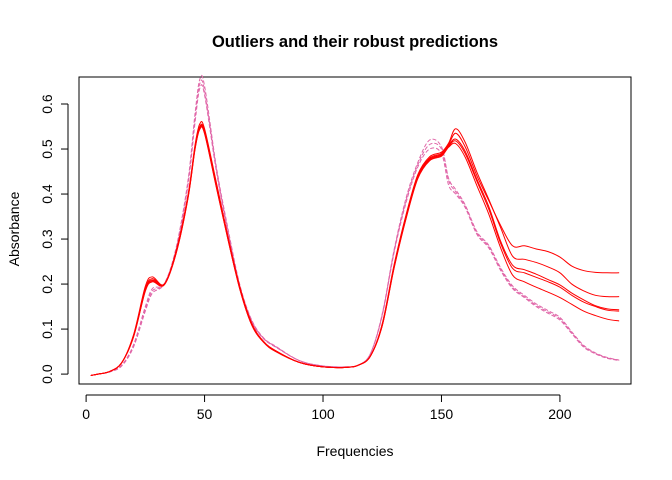 Image resolution: width=672 pixels, height=480 pixels. I want to click on y-axis-label: Absorbance, so click(14, 228).